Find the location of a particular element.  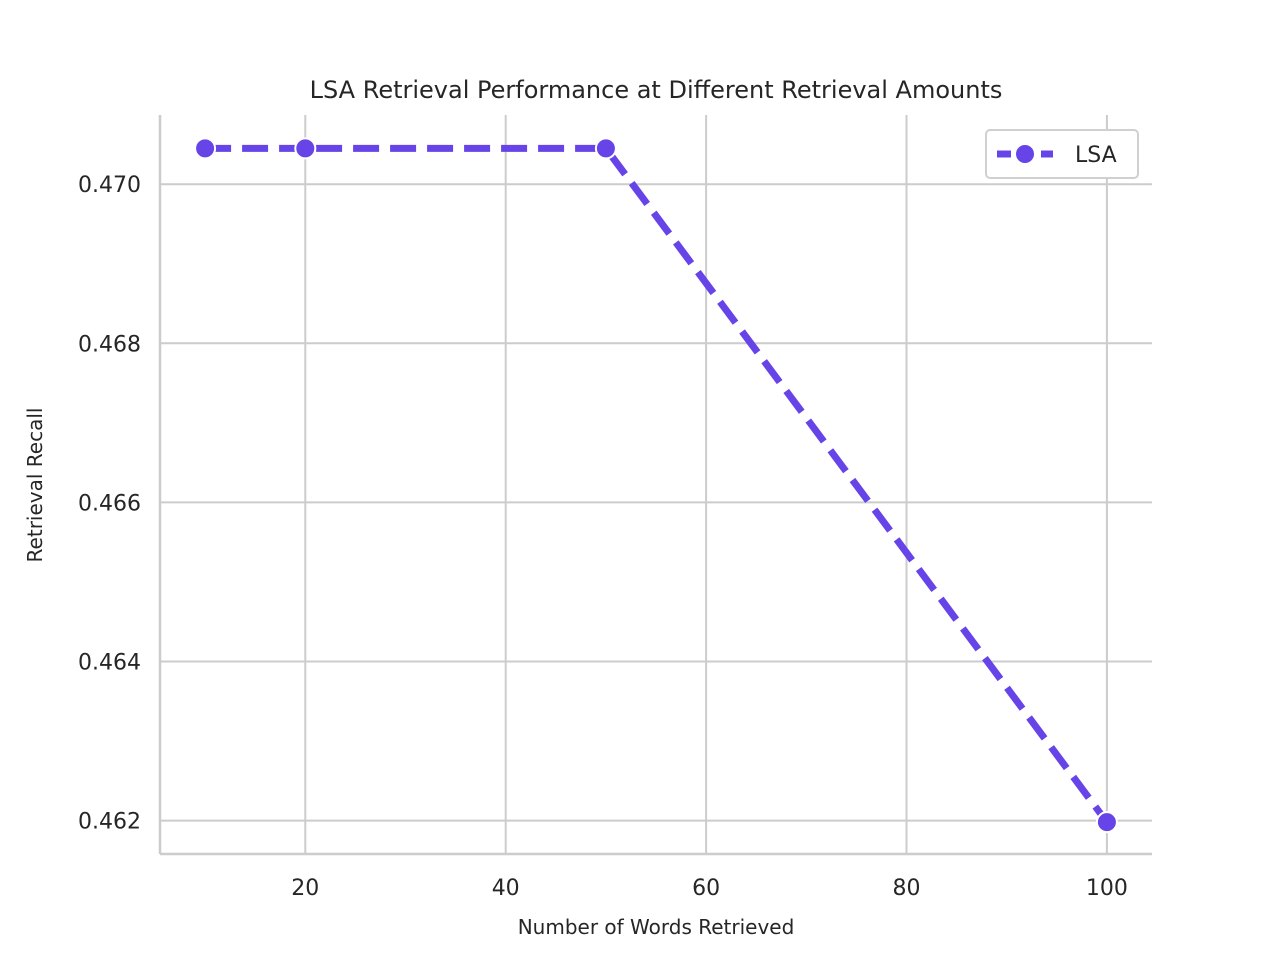

y-axis-label: Retrieval Recall is located at coordinates (35, 485).